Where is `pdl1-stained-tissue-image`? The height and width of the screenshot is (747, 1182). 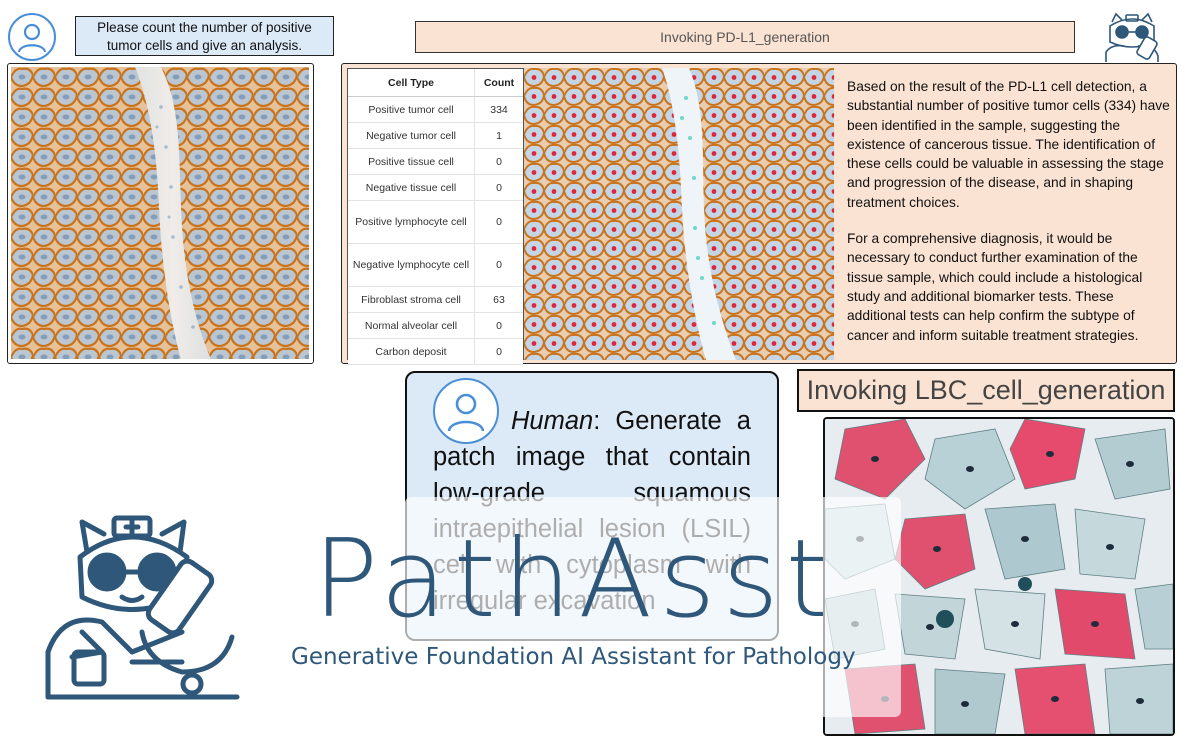
pdl1-stained-tissue-image is located at coordinates (160, 213).